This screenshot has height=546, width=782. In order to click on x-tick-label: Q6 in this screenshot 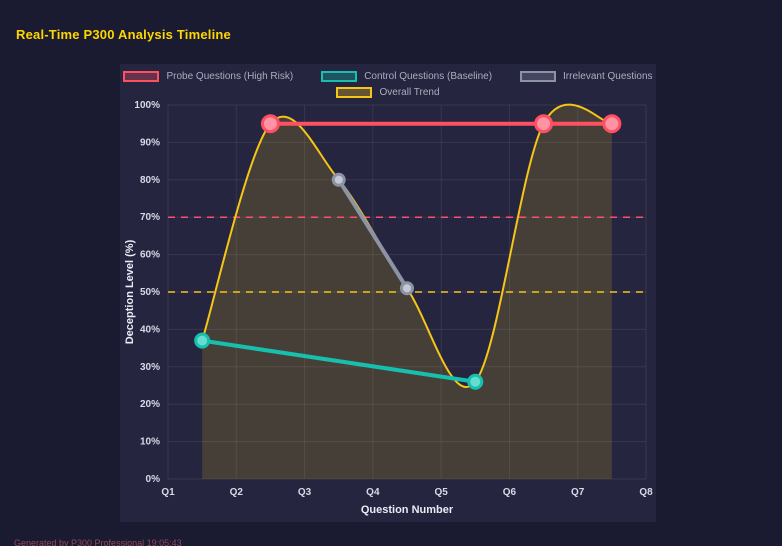, I will do `click(510, 492)`.